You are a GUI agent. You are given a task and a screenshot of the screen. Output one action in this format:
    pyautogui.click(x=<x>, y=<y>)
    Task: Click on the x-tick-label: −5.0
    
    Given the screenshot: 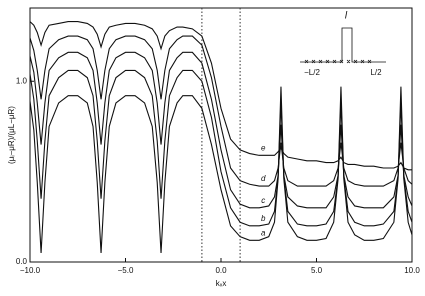 What is the action you would take?
    pyautogui.click(x=126, y=270)
    